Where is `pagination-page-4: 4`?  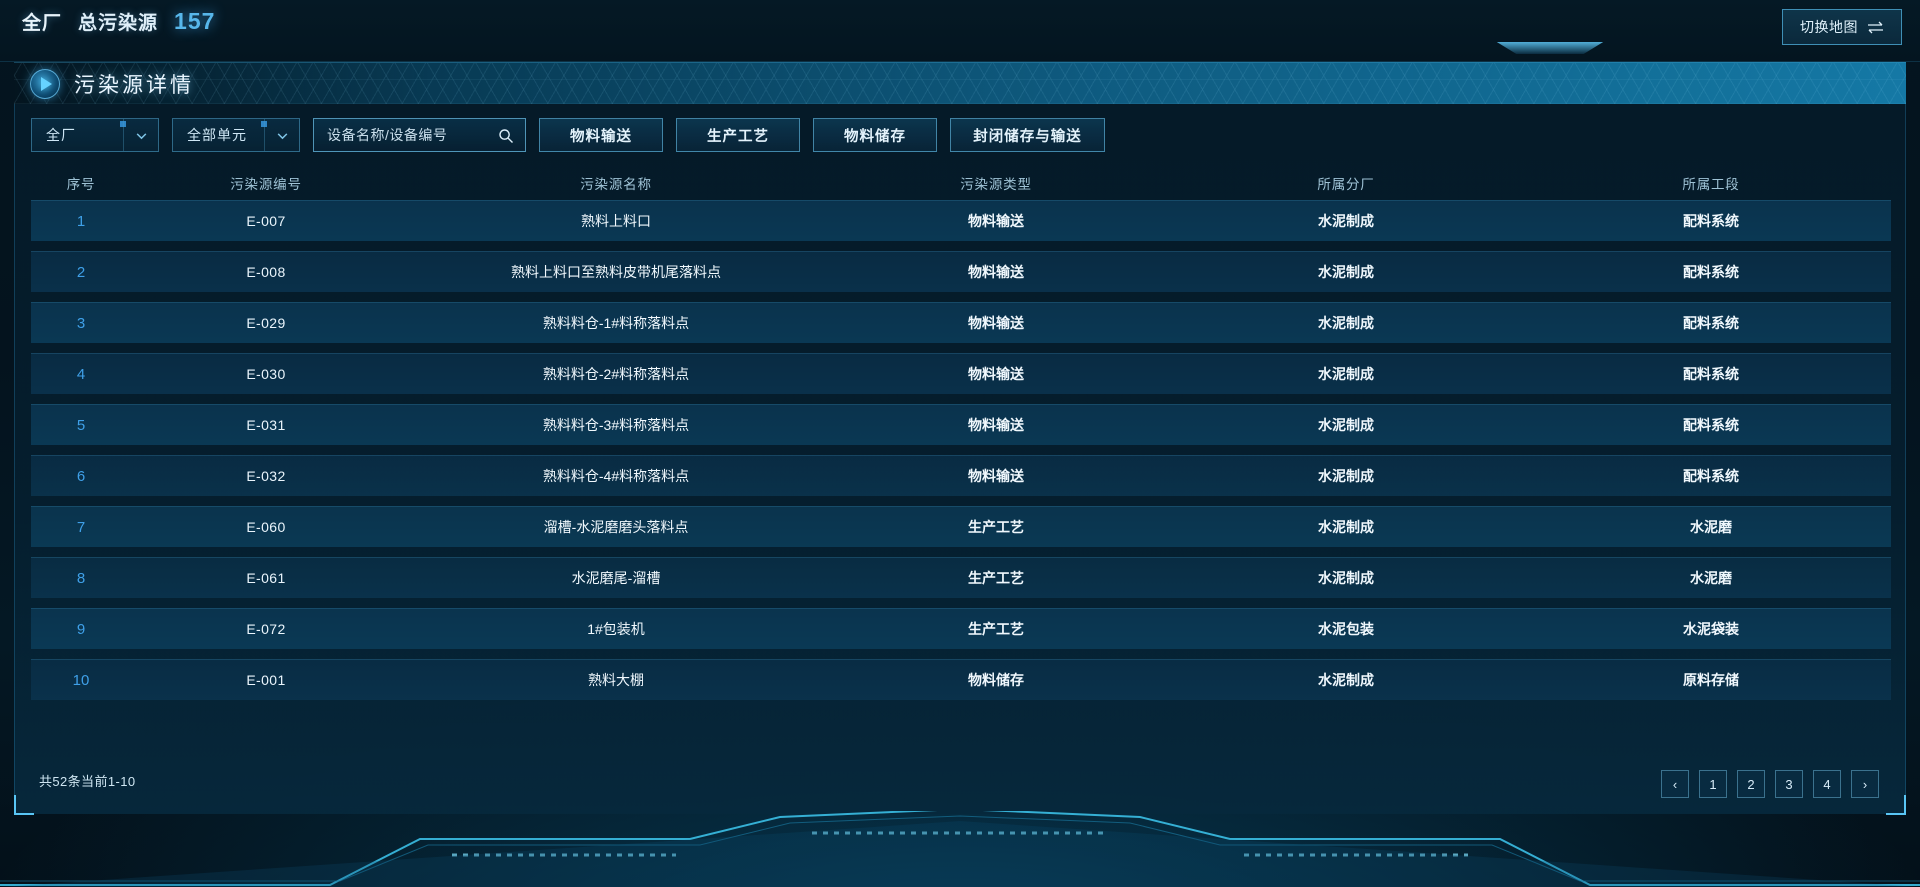 pagination-page-4: 4 is located at coordinates (1827, 784).